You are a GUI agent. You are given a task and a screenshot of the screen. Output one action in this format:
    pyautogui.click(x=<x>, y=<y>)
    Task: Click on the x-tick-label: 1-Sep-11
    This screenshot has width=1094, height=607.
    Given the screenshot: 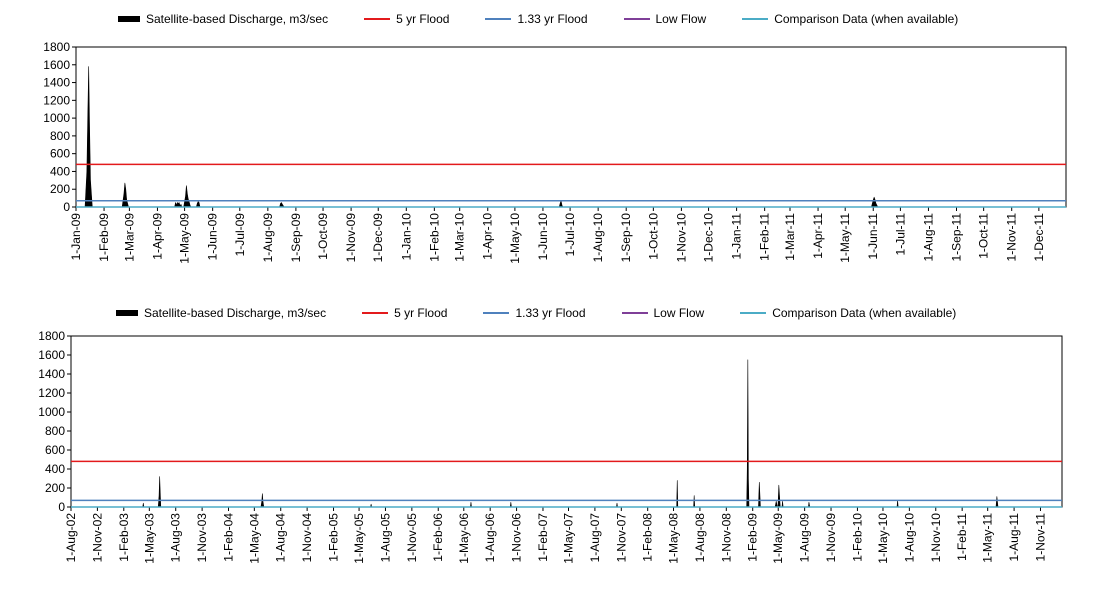 What is the action you would take?
    pyautogui.click(x=957, y=237)
    